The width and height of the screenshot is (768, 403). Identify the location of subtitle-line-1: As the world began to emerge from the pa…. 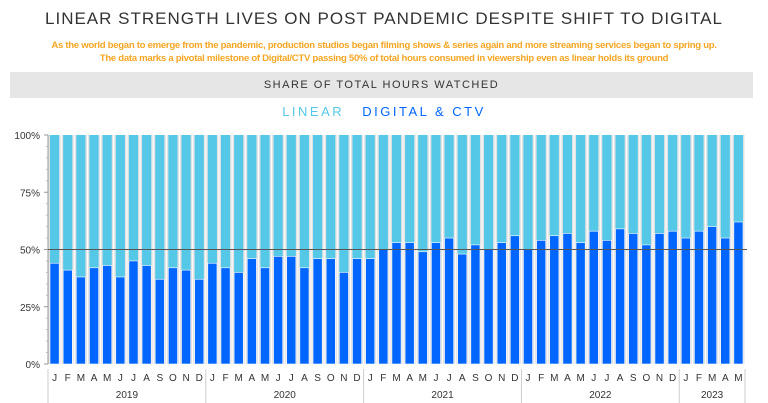
(384, 45).